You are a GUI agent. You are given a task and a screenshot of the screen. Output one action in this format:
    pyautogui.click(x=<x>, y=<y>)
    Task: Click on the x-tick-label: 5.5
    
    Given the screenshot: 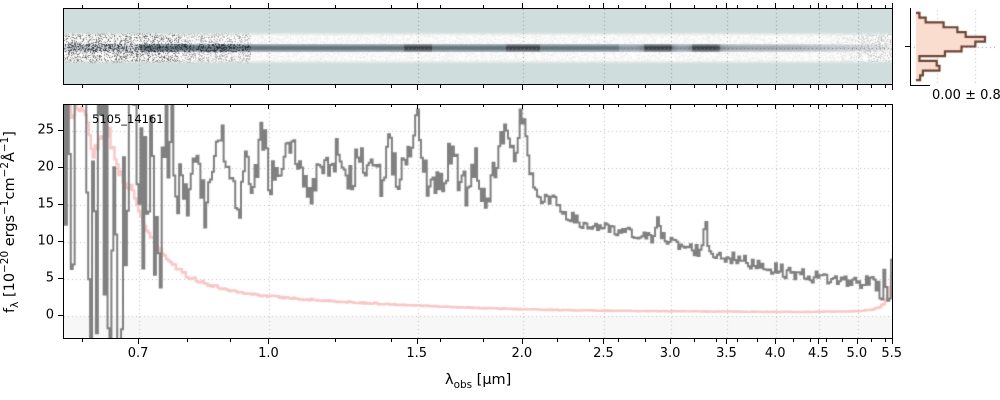 What is the action you would take?
    pyautogui.click(x=892, y=353)
    